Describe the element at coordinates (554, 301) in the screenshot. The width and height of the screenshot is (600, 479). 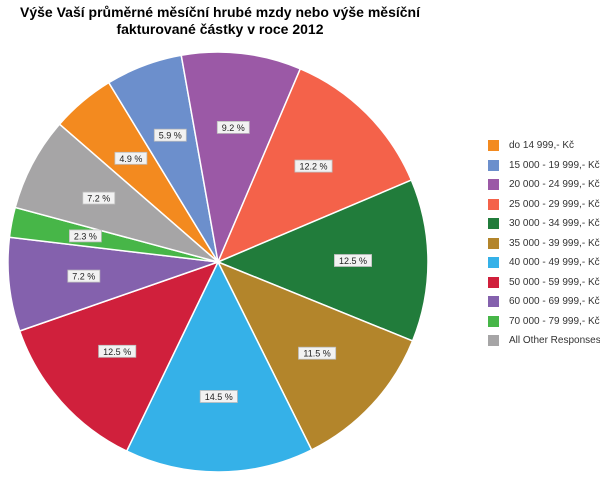
I see `legend-label: 60 000 - 69 999,- Kč` at that location.